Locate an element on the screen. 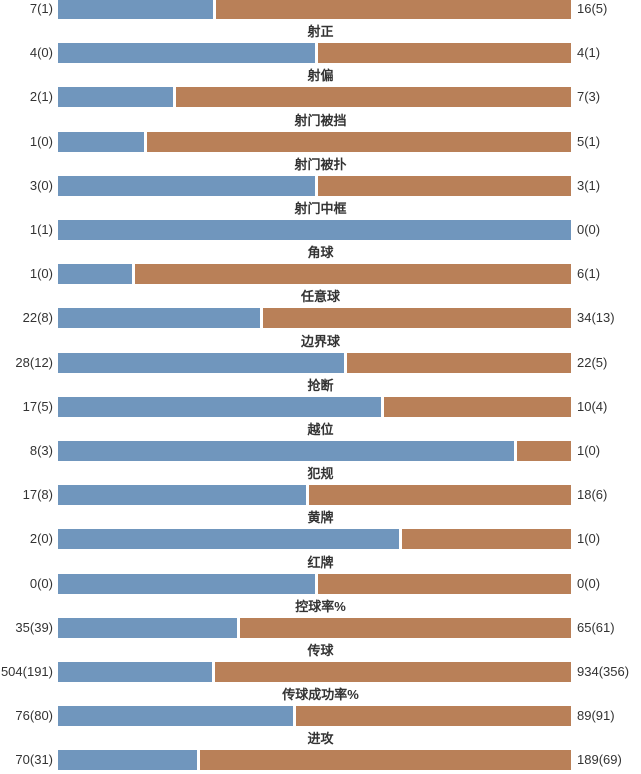  stat-row: 射门中框 1(1) 0(0) is located at coordinates (320, 222).